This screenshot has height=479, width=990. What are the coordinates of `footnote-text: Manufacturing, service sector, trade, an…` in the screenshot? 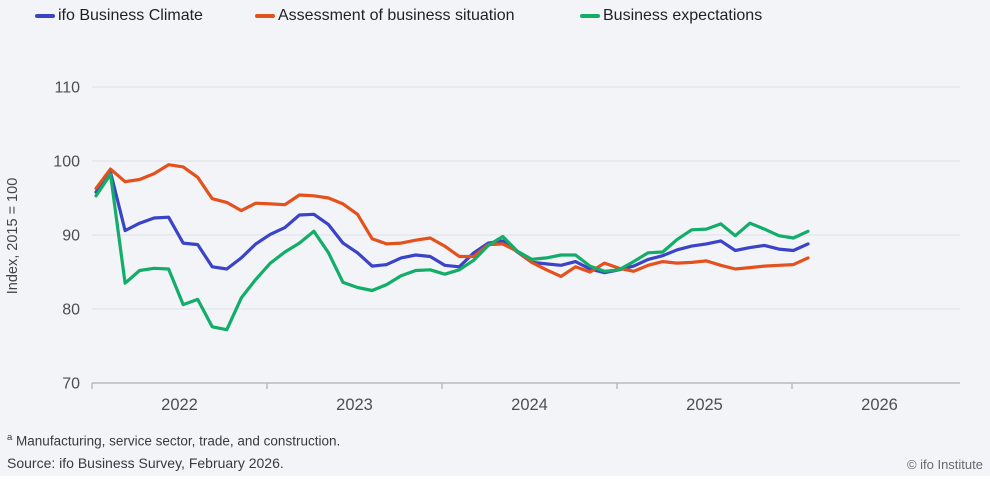 It's located at (176, 441).